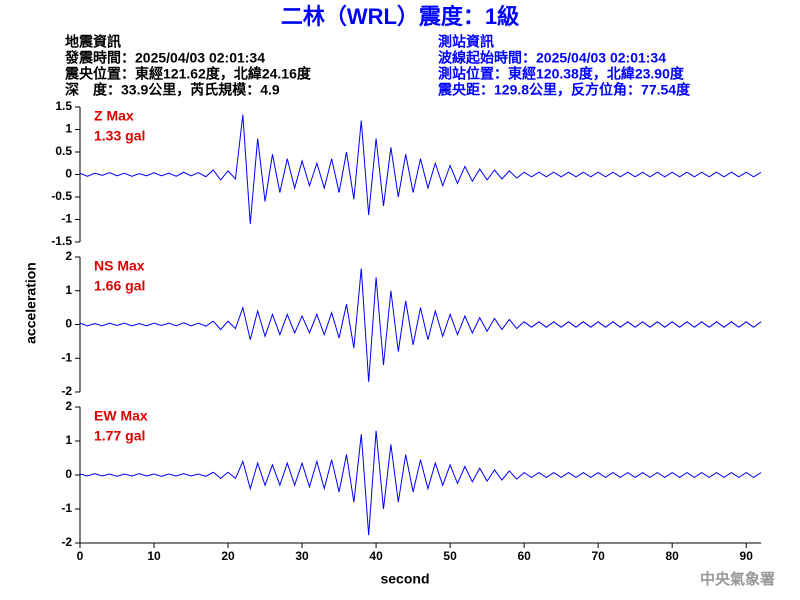  Describe the element at coordinates (376, 556) in the screenshot. I see `x-tick-label: 40` at that location.